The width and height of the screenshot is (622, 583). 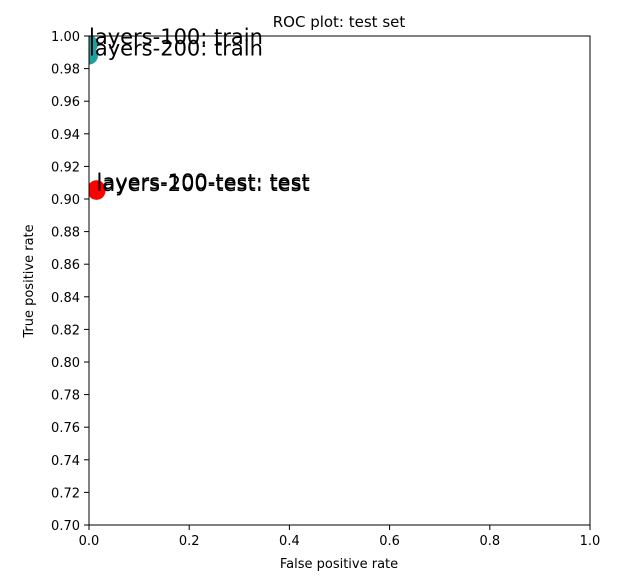 What do you see at coordinates (65, 233) in the screenshot?
I see `y-tick-label: 0.88` at bounding box center [65, 233].